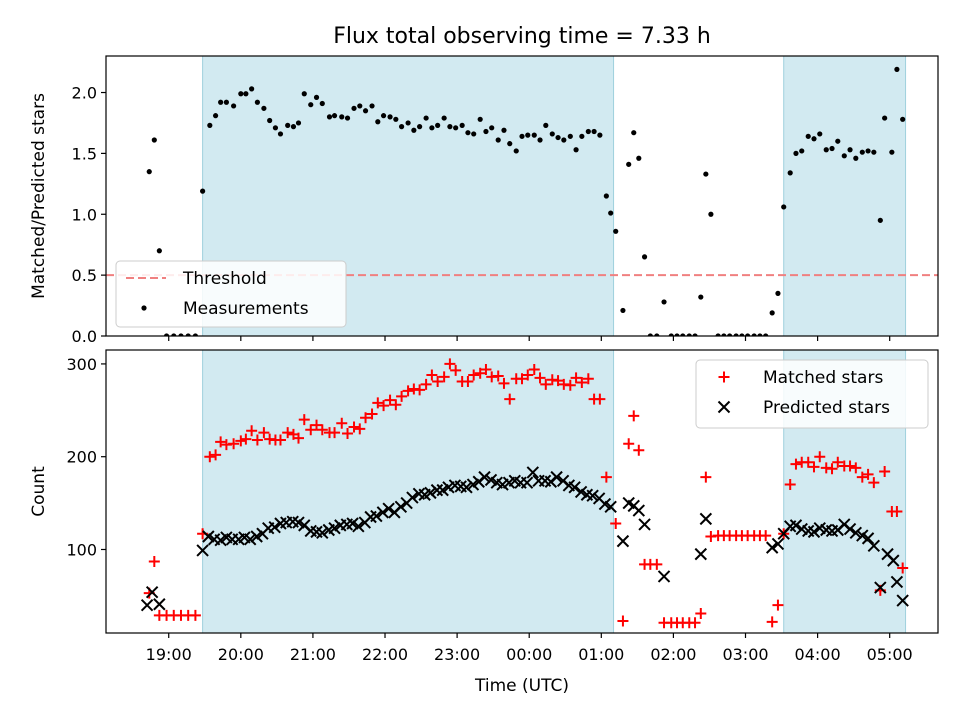 Image resolution: width=960 pixels, height=724 pixels. What do you see at coordinates (81, 549) in the screenshot?
I see `y-tick-label-bottom-0: 100` at bounding box center [81, 549].